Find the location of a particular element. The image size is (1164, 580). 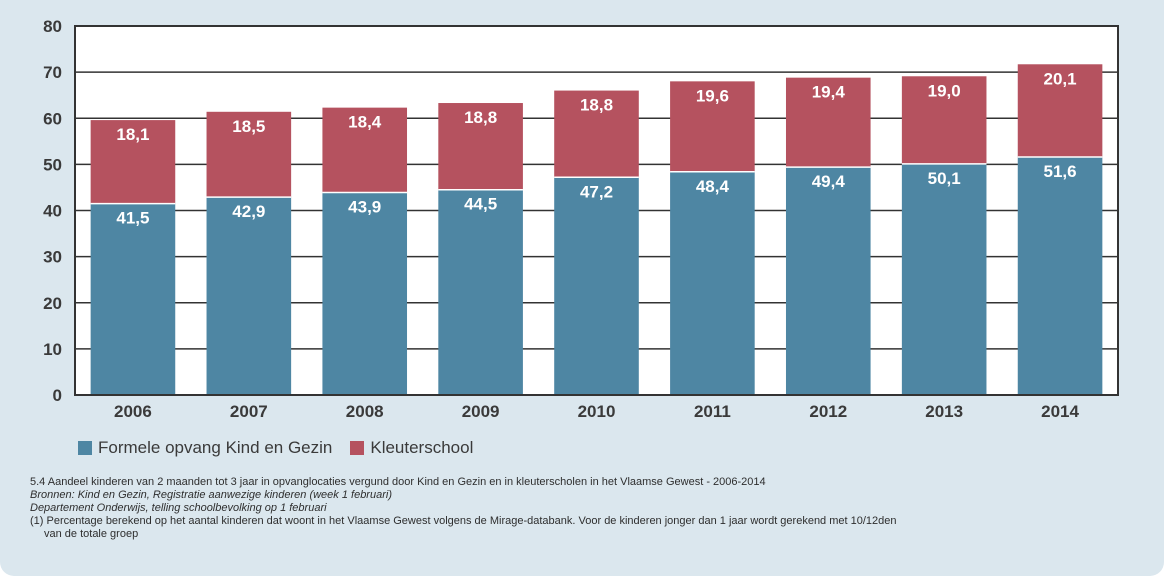

data-label: 49,4 is located at coordinates (829, 181).